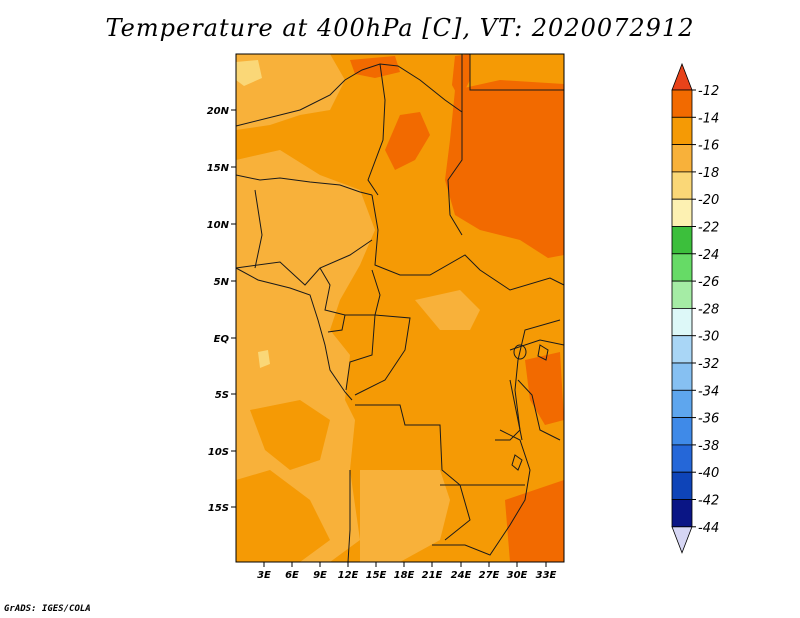  What do you see at coordinates (47, 609) in the screenshot?
I see `credit-label: GrADS: IGES/COLA` at bounding box center [47, 609].